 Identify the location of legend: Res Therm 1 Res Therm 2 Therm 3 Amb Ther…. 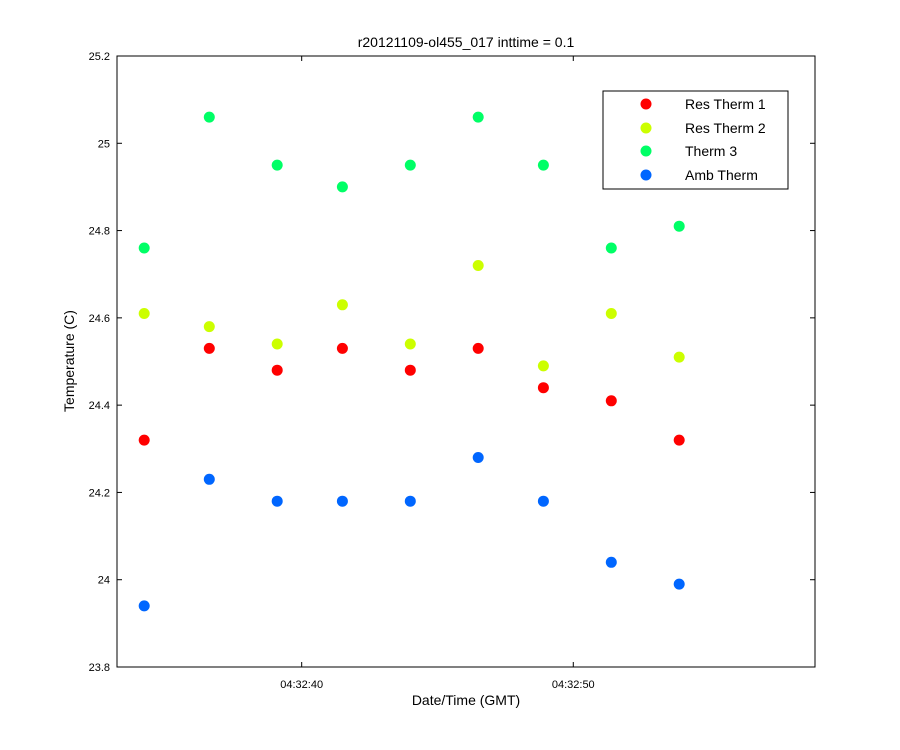
(695, 140).